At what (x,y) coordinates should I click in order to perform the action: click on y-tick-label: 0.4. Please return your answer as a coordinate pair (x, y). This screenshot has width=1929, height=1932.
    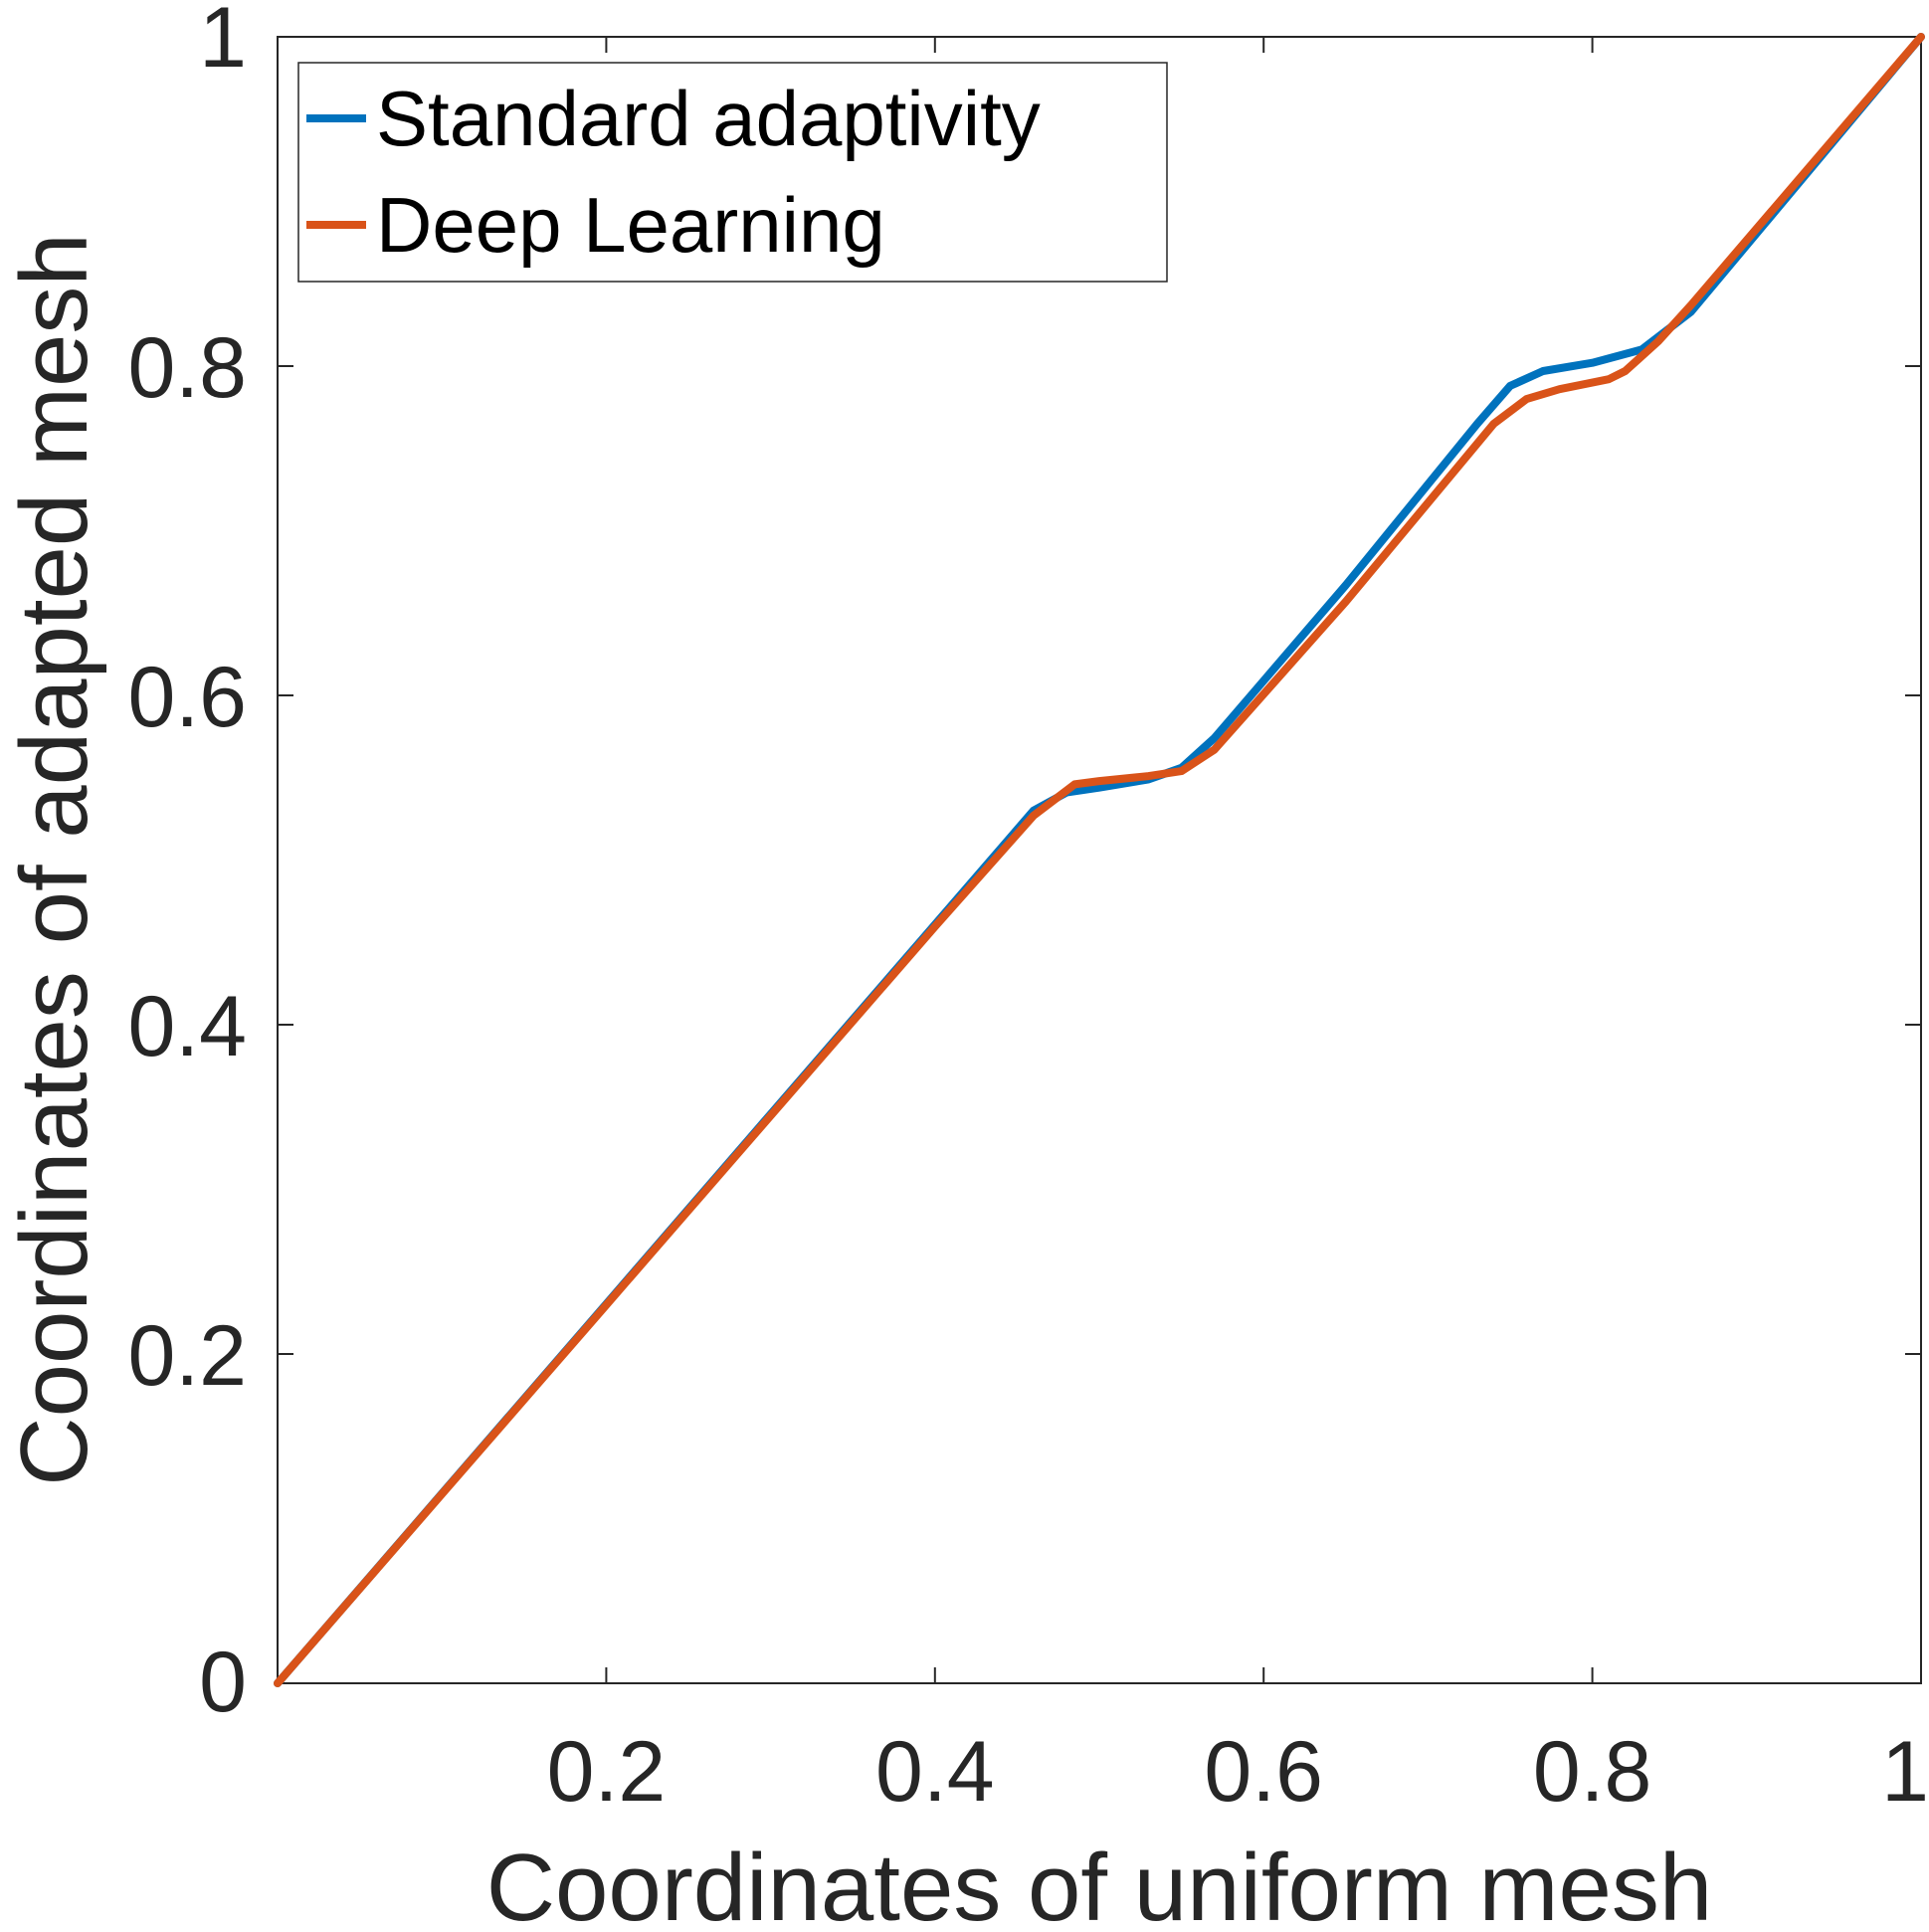
    Looking at the image, I should click on (187, 1026).